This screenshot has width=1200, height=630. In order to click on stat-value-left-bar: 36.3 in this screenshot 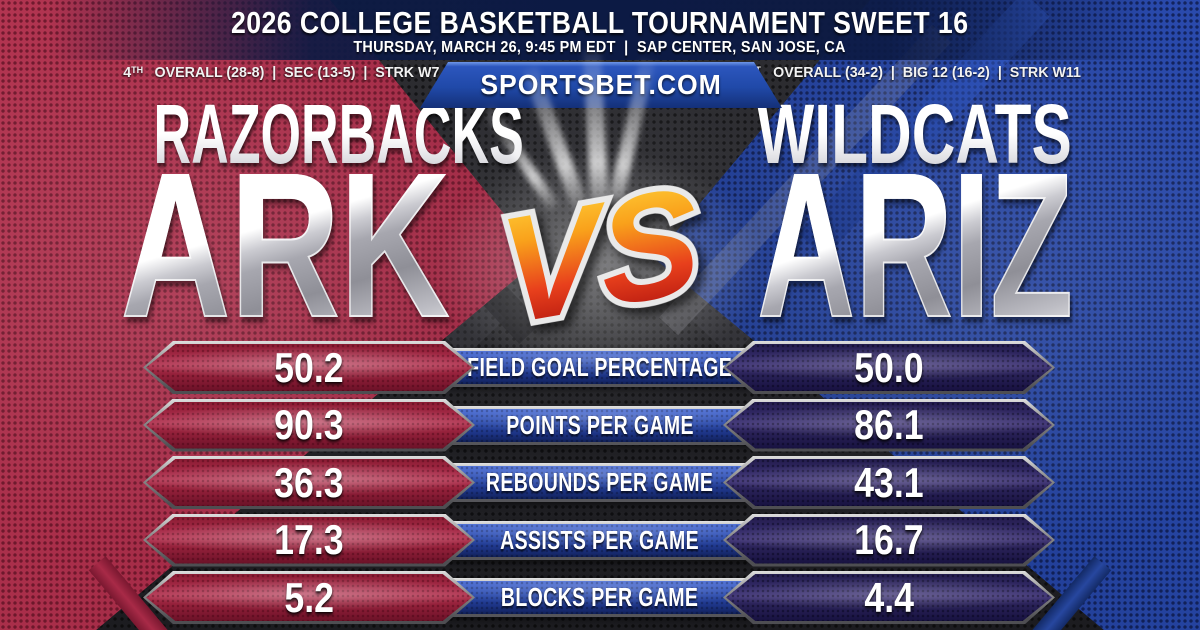, I will do `click(309, 482)`.